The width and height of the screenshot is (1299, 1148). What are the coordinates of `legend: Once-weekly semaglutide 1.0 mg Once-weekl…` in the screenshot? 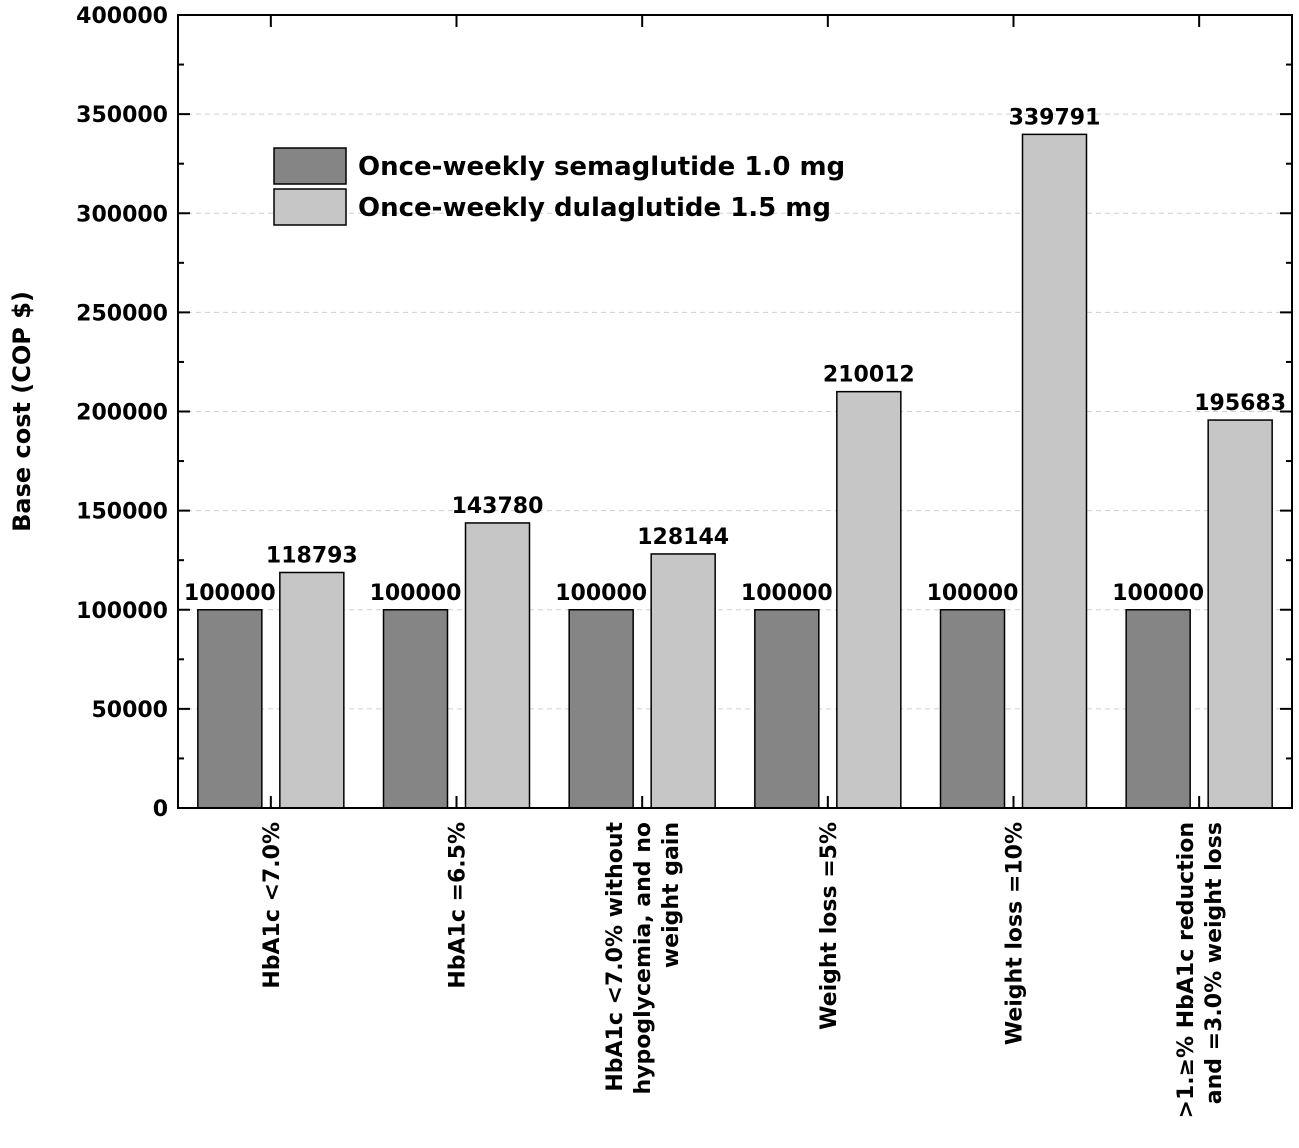 It's located at (559, 186).